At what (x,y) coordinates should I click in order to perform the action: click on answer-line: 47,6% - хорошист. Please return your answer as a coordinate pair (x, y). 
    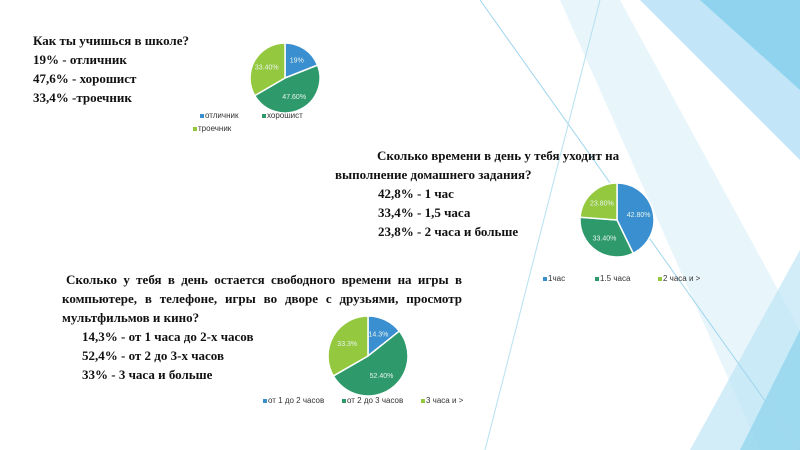
    Looking at the image, I should click on (85, 78).